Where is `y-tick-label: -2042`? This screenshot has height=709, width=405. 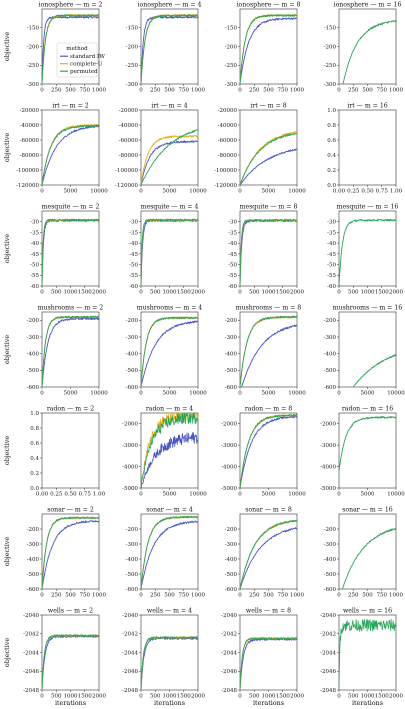 y-tick-label: -2042 is located at coordinates (31, 635).